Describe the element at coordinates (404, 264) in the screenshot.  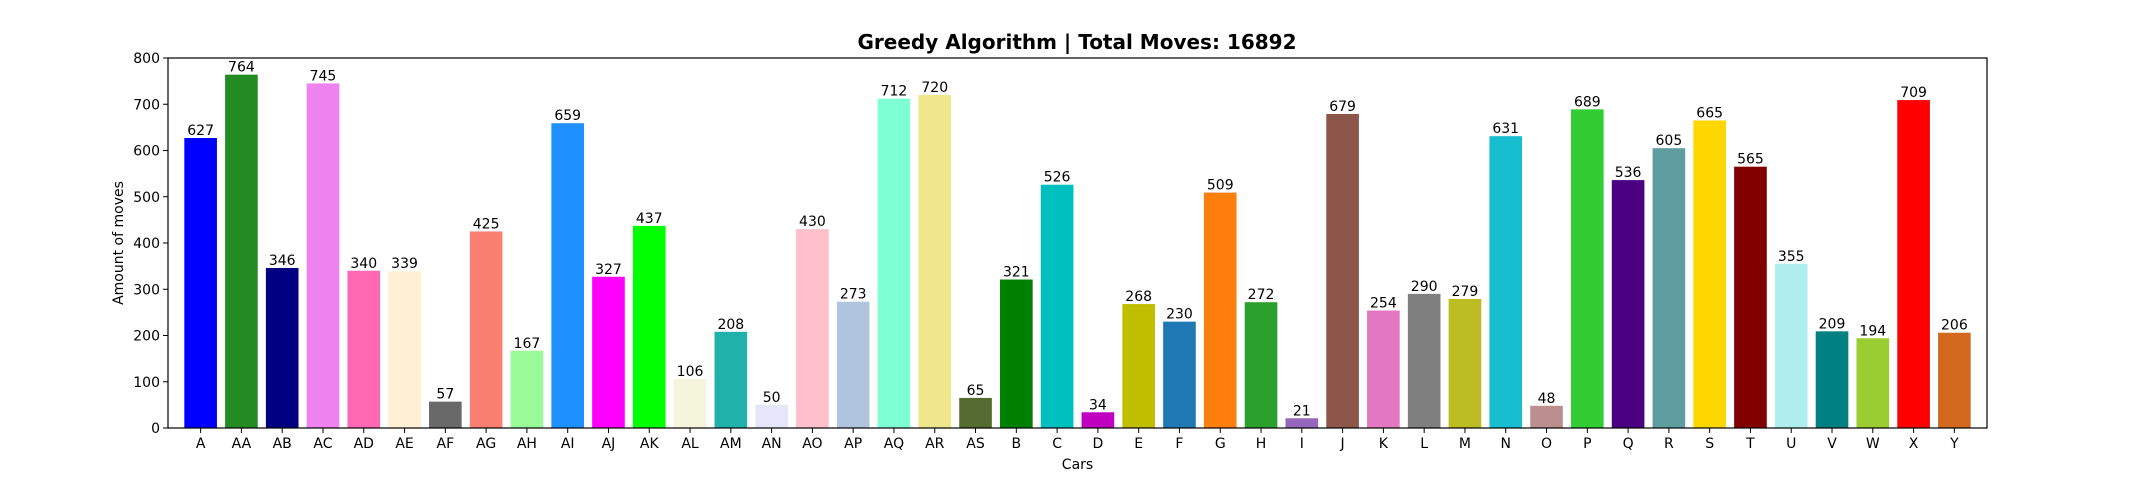
I see `bar-value-label: 339` at that location.